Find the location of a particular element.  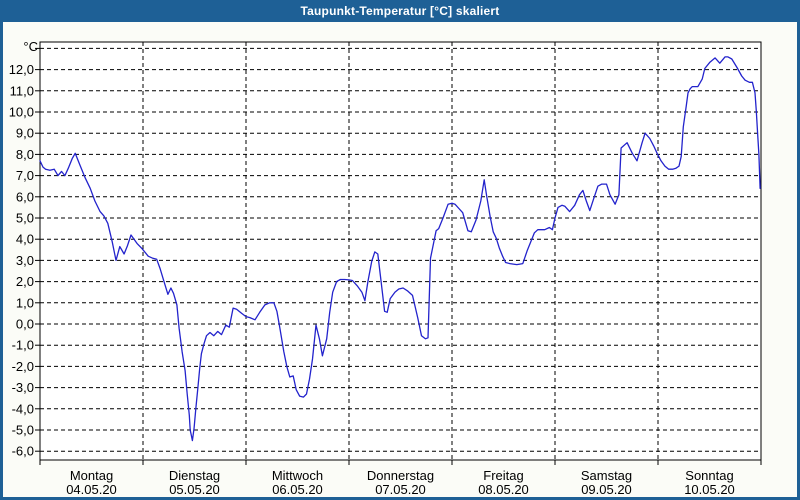

day-name-label: Mittwoch is located at coordinates (297, 475).